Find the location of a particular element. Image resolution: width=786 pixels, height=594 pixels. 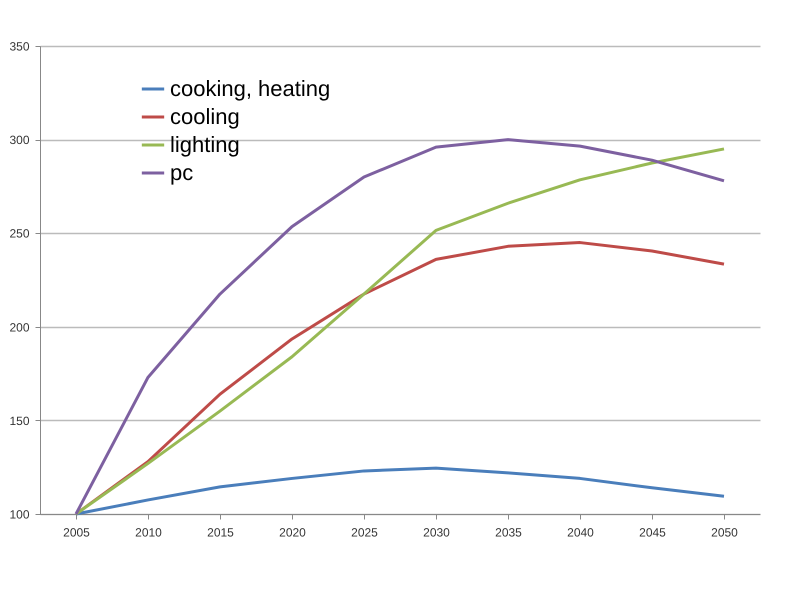

y-tick-label: 250 is located at coordinates (19, 233).